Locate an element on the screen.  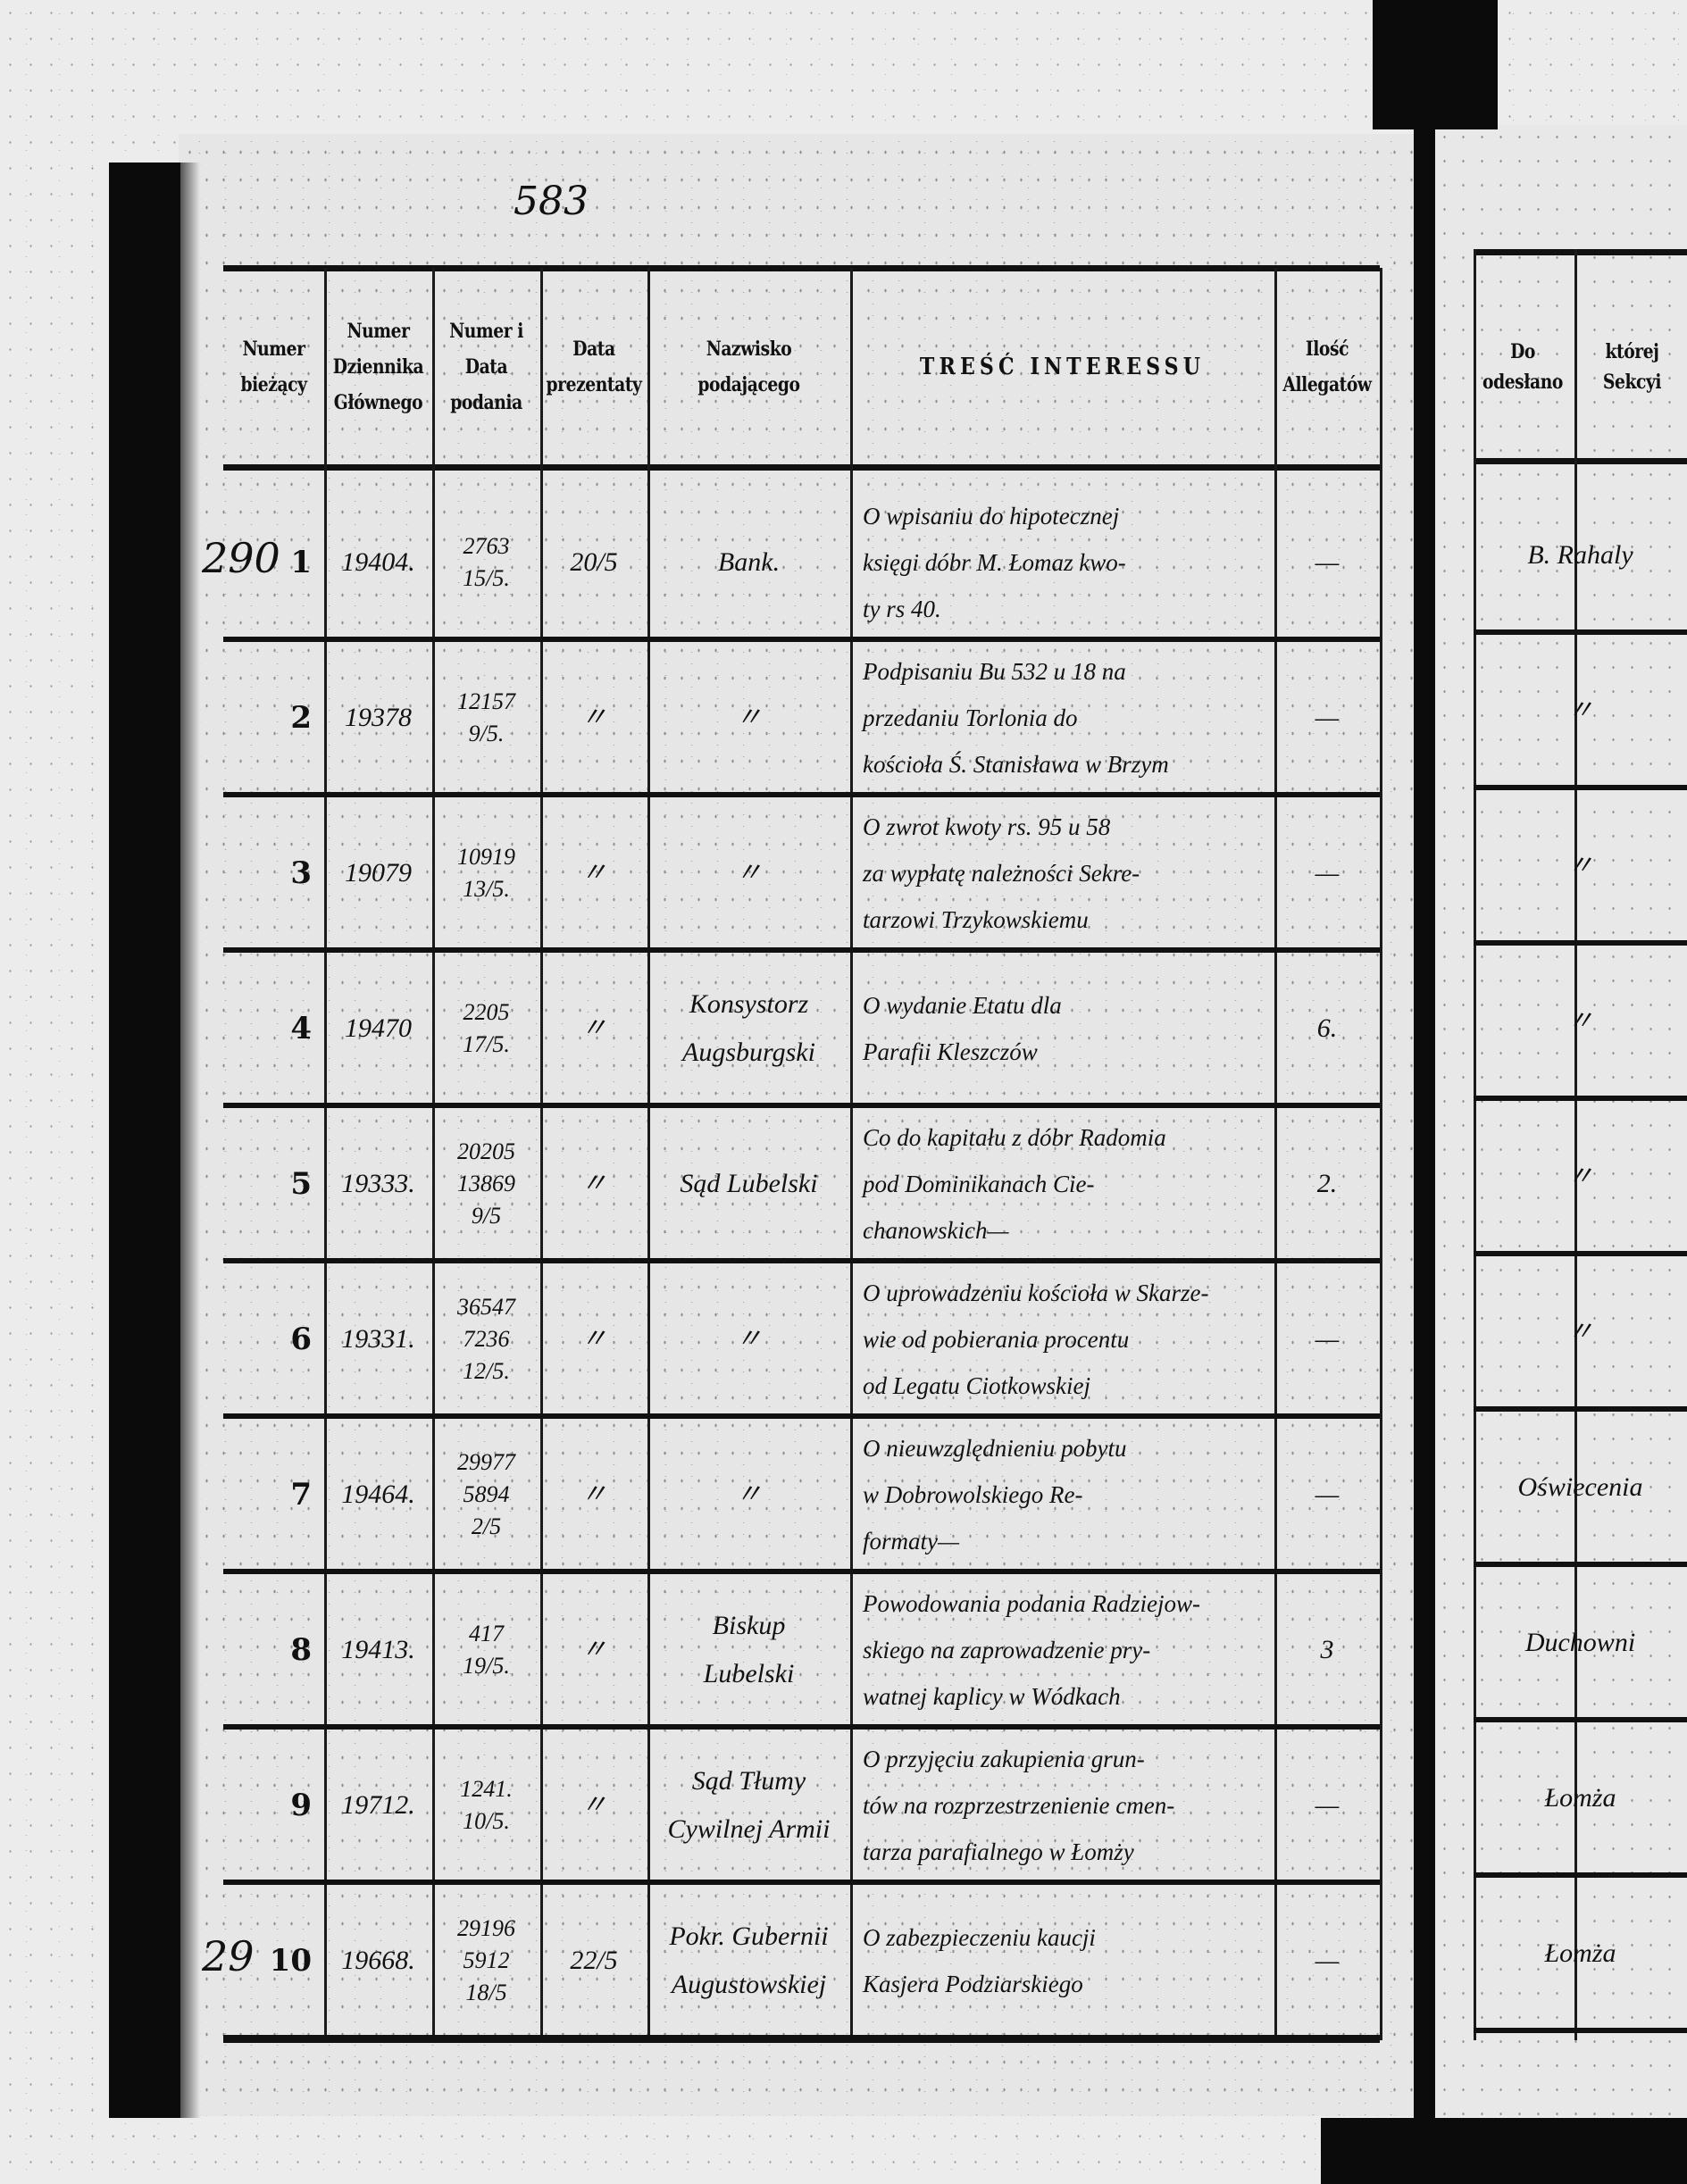
presentation-date: 22/5 is located at coordinates (594, 1960).